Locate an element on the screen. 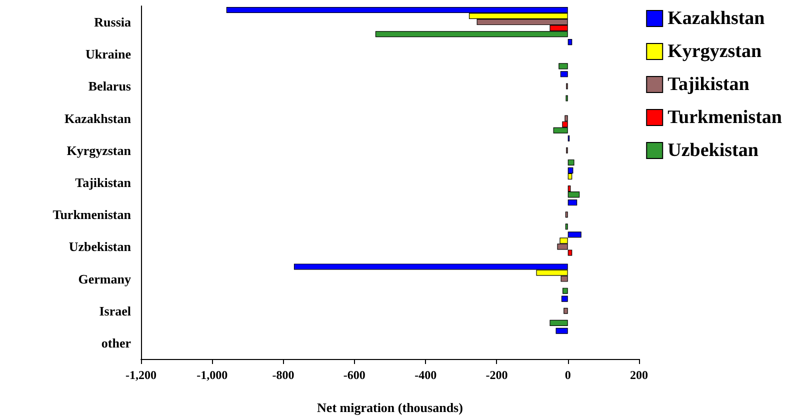  x-axis-title: Net migration (thousands) is located at coordinates (390, 407).